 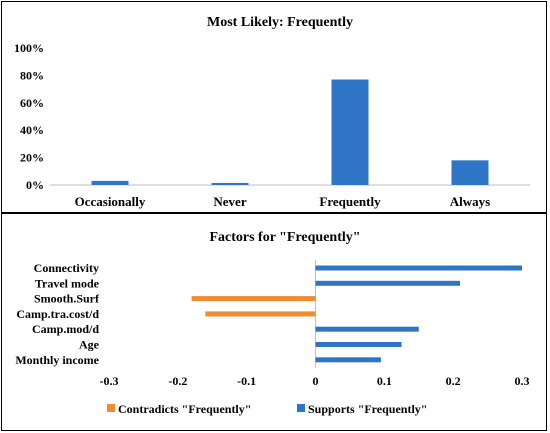 I want to click on y-tick-label: 80%, so click(x=32, y=75).